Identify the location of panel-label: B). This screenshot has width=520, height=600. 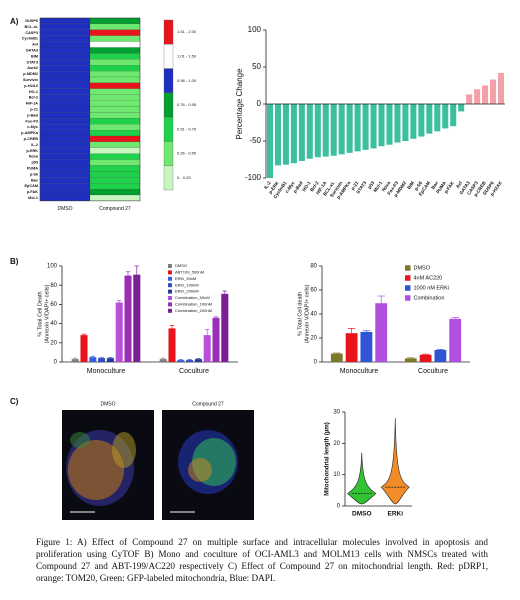
(14, 261).